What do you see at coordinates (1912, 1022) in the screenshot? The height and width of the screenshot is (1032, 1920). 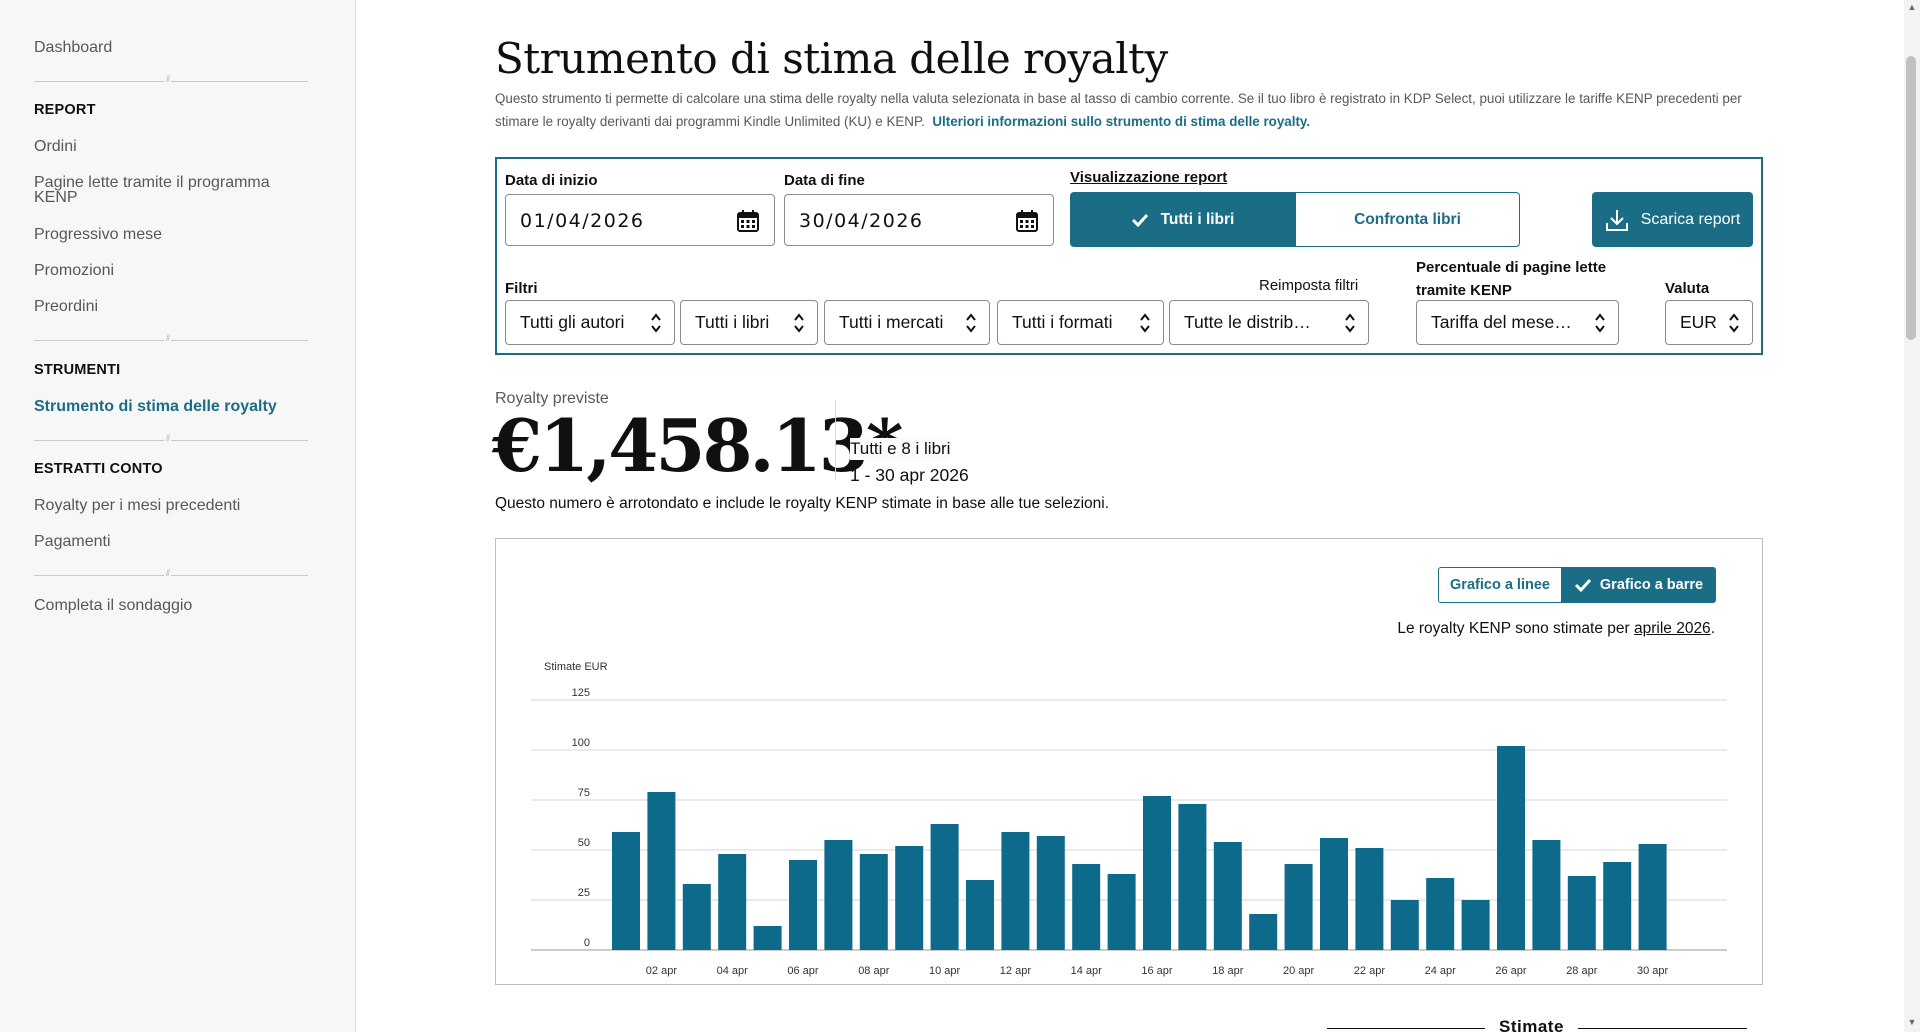 I see `scroll-down-arrow-icon: ▼` at bounding box center [1912, 1022].